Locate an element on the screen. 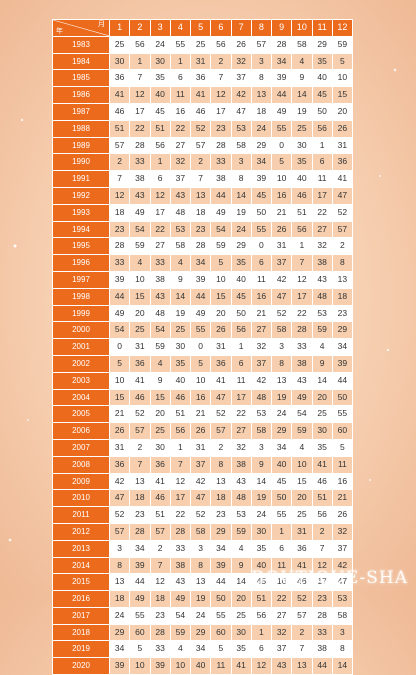 The width and height of the screenshot is (416, 675). year-cell: 1986 is located at coordinates (81, 95).